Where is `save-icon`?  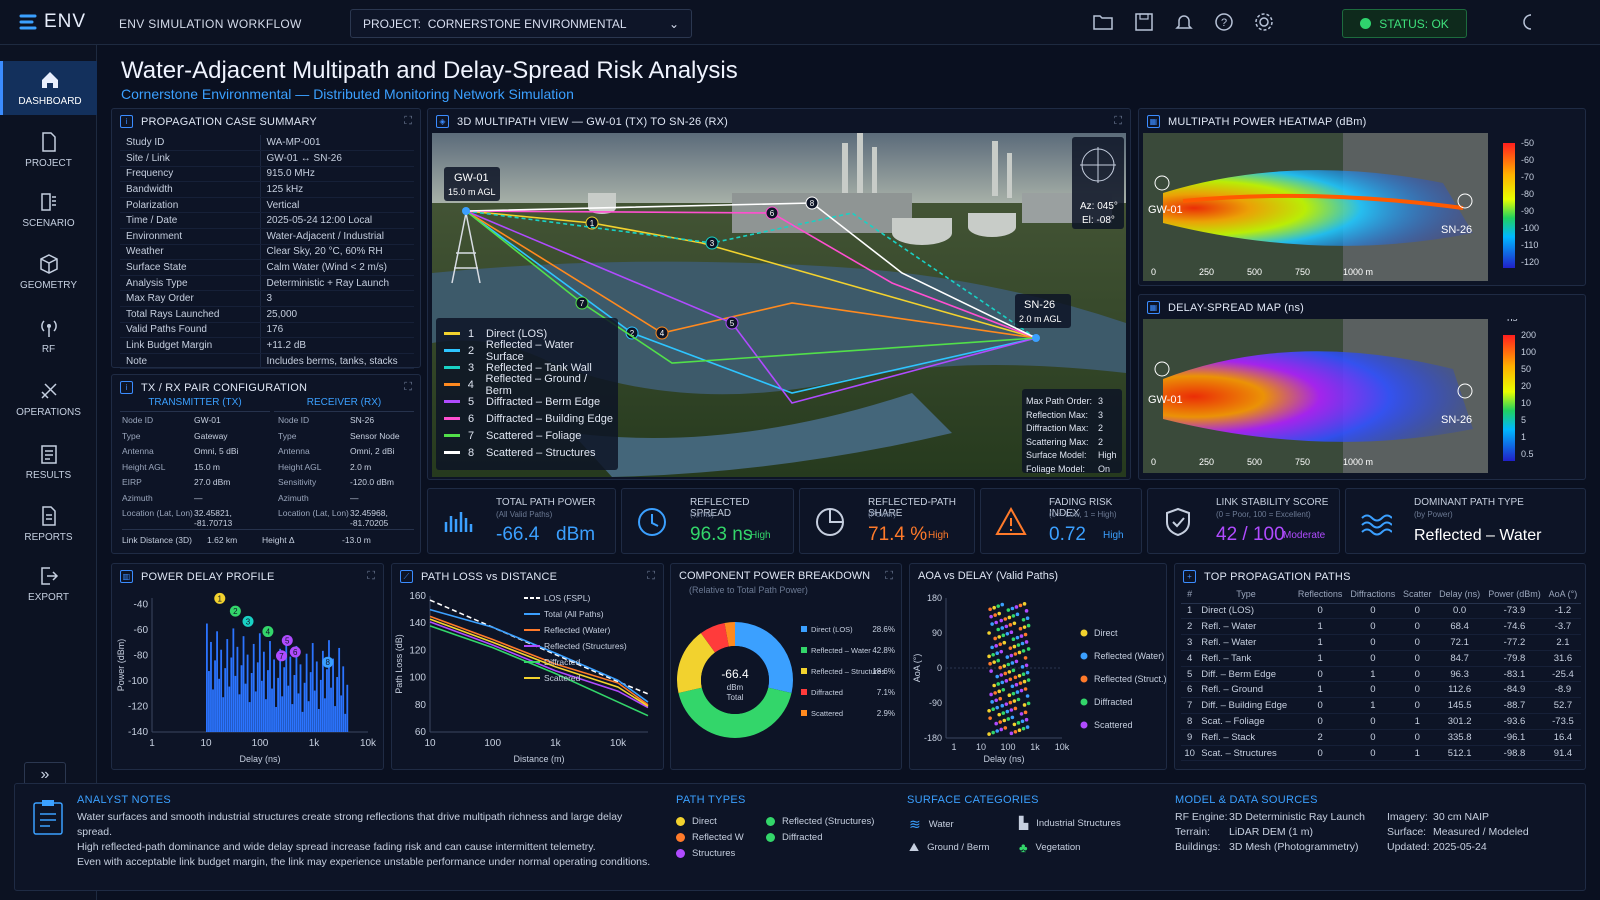 save-icon is located at coordinates (1144, 22).